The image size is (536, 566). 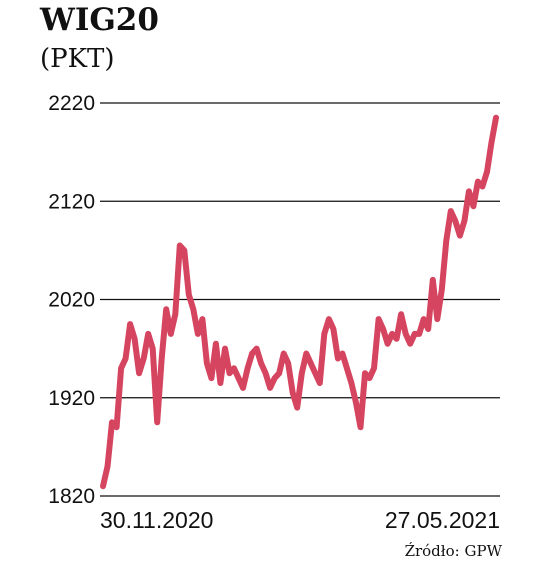 What do you see at coordinates (71, 398) in the screenshot?
I see `y-tick-label: 1920` at bounding box center [71, 398].